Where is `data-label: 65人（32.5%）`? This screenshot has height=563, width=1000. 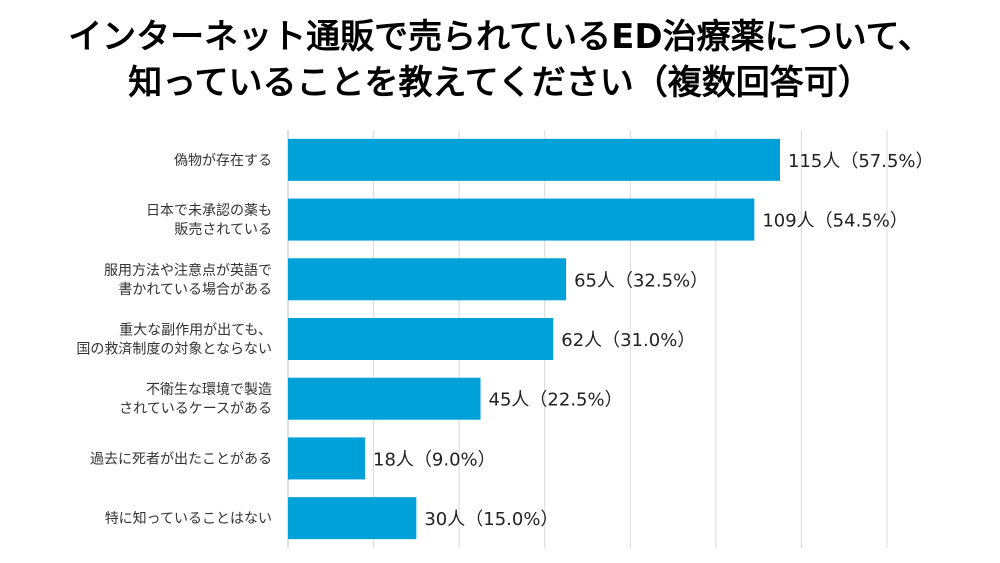
data-label: 65人（32.5%） is located at coordinates (641, 280).